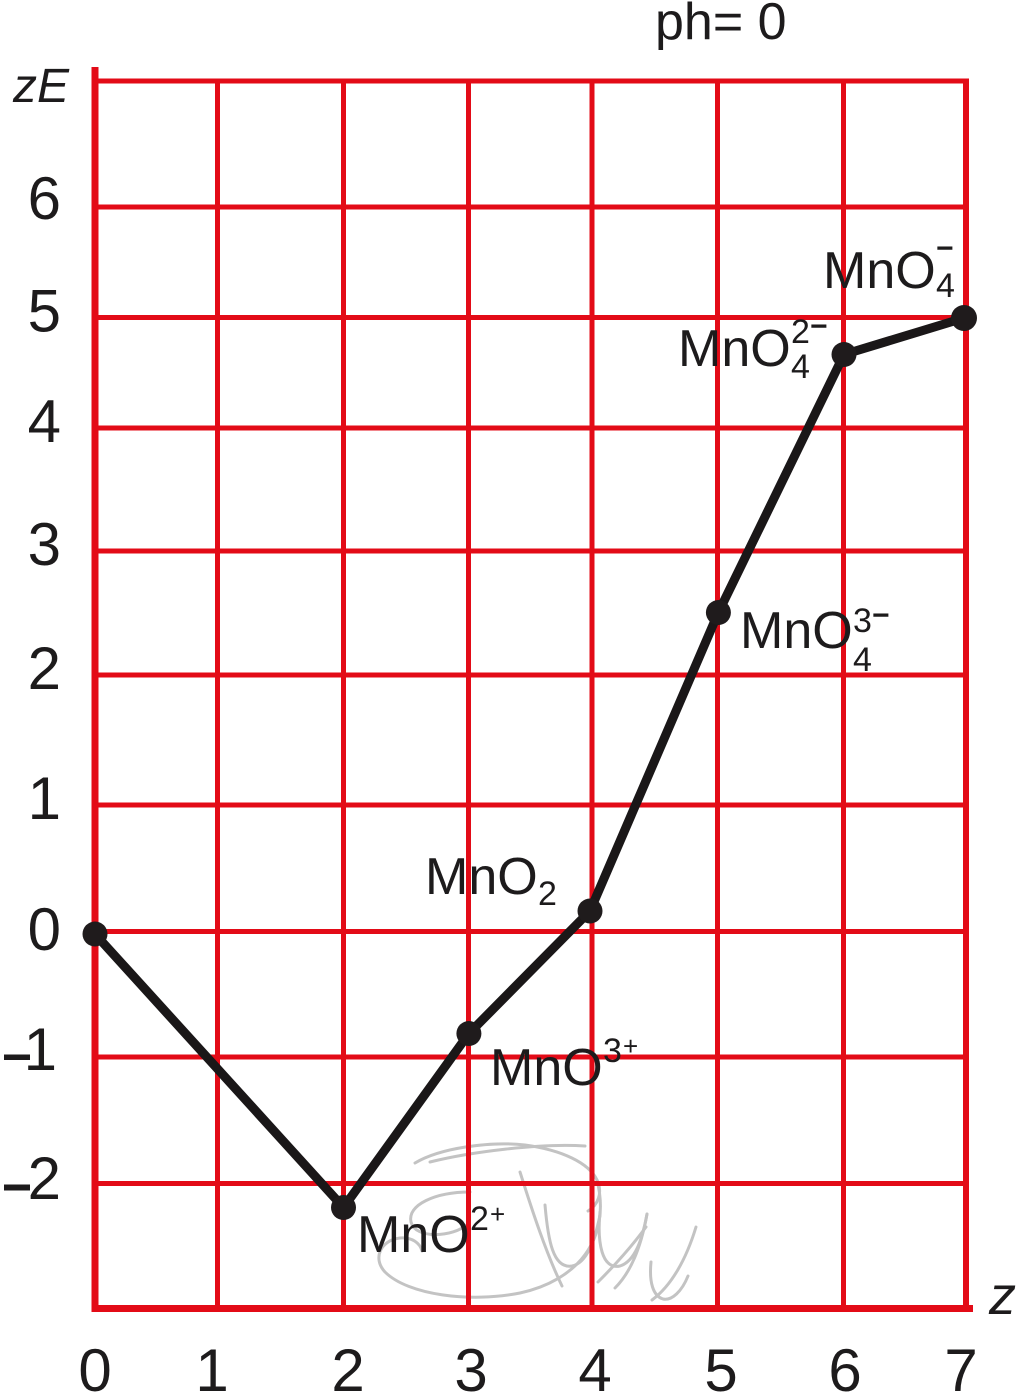 This screenshot has height=1393, width=1024. I want to click on svg-text: z, so click(1002, 1296).